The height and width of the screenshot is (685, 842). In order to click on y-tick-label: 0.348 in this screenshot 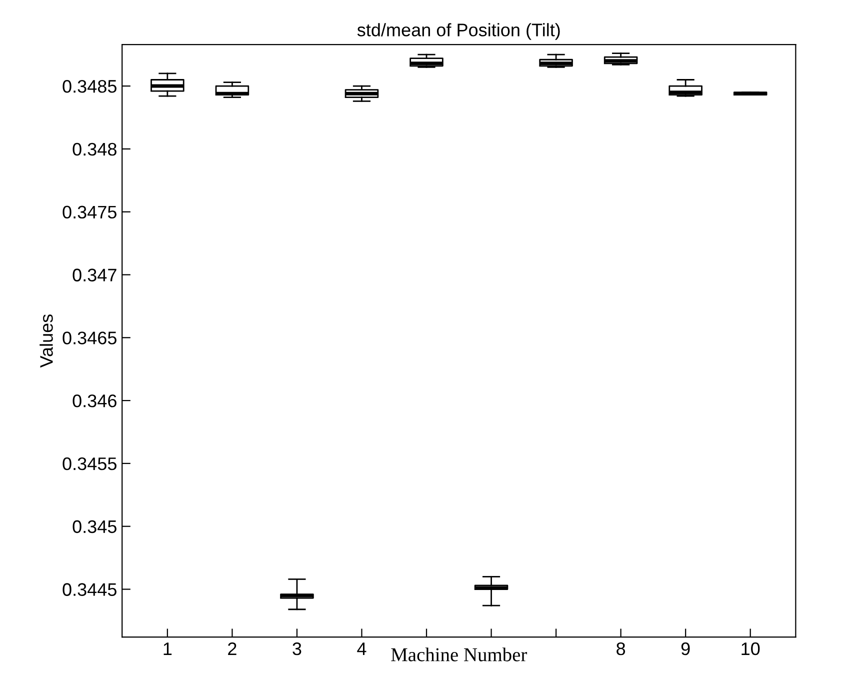, I will do `click(94, 149)`.